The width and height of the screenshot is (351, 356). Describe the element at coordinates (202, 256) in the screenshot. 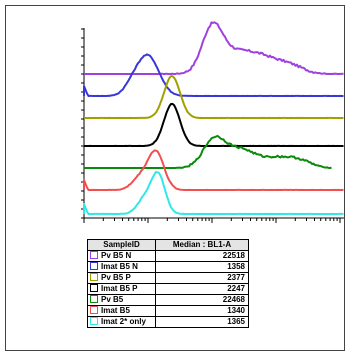

I see `median-value: 22518` at that location.